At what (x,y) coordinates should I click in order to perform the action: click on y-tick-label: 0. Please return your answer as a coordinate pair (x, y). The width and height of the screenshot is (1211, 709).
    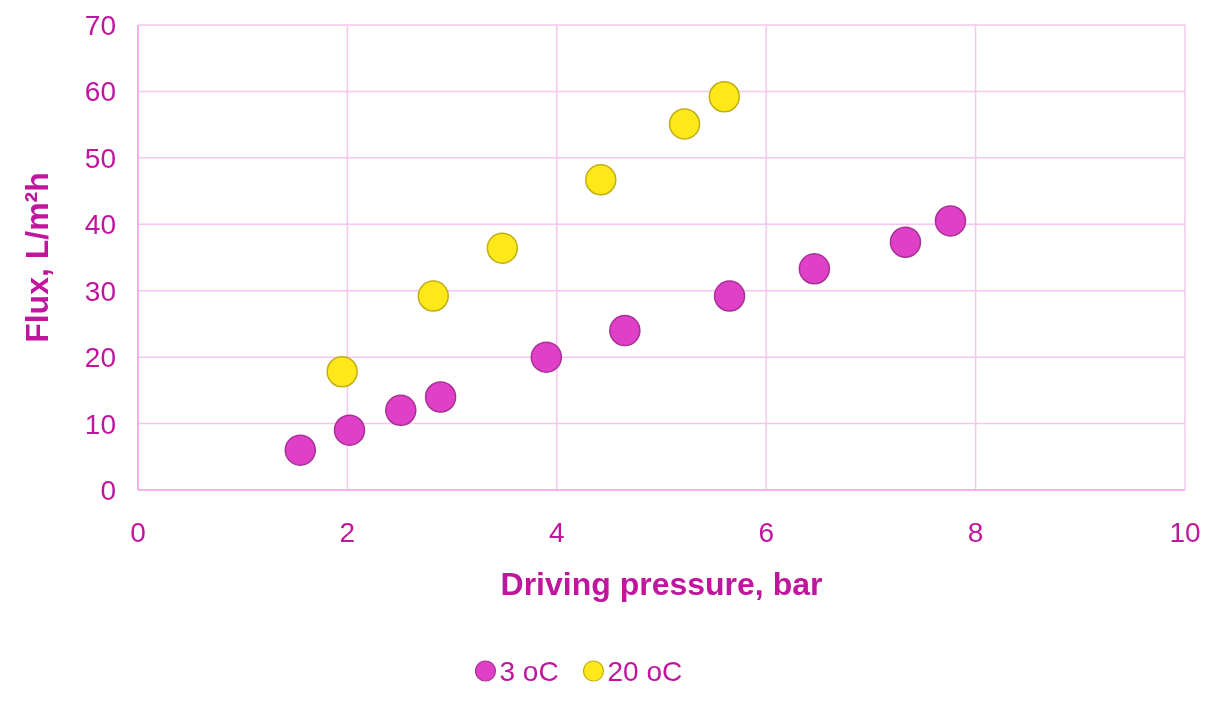
    Looking at the image, I should click on (108, 490).